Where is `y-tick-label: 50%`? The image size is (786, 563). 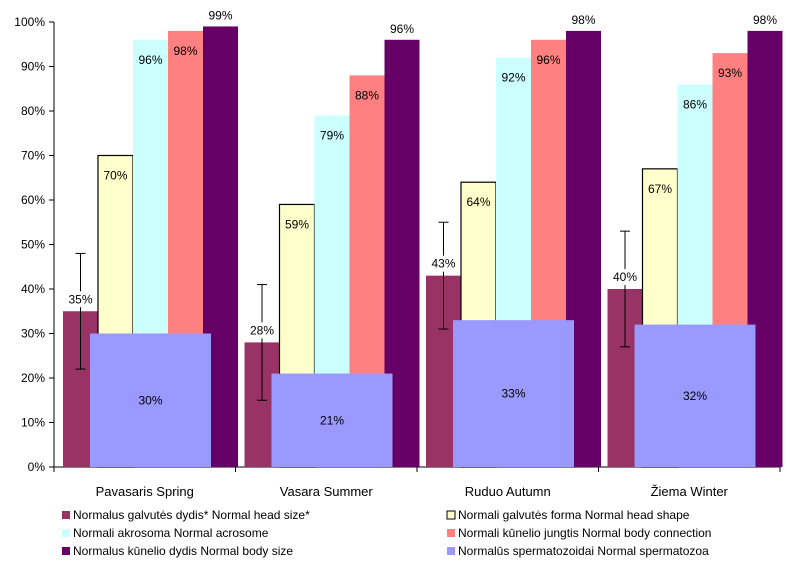 y-tick-label: 50% is located at coordinates (33, 245).